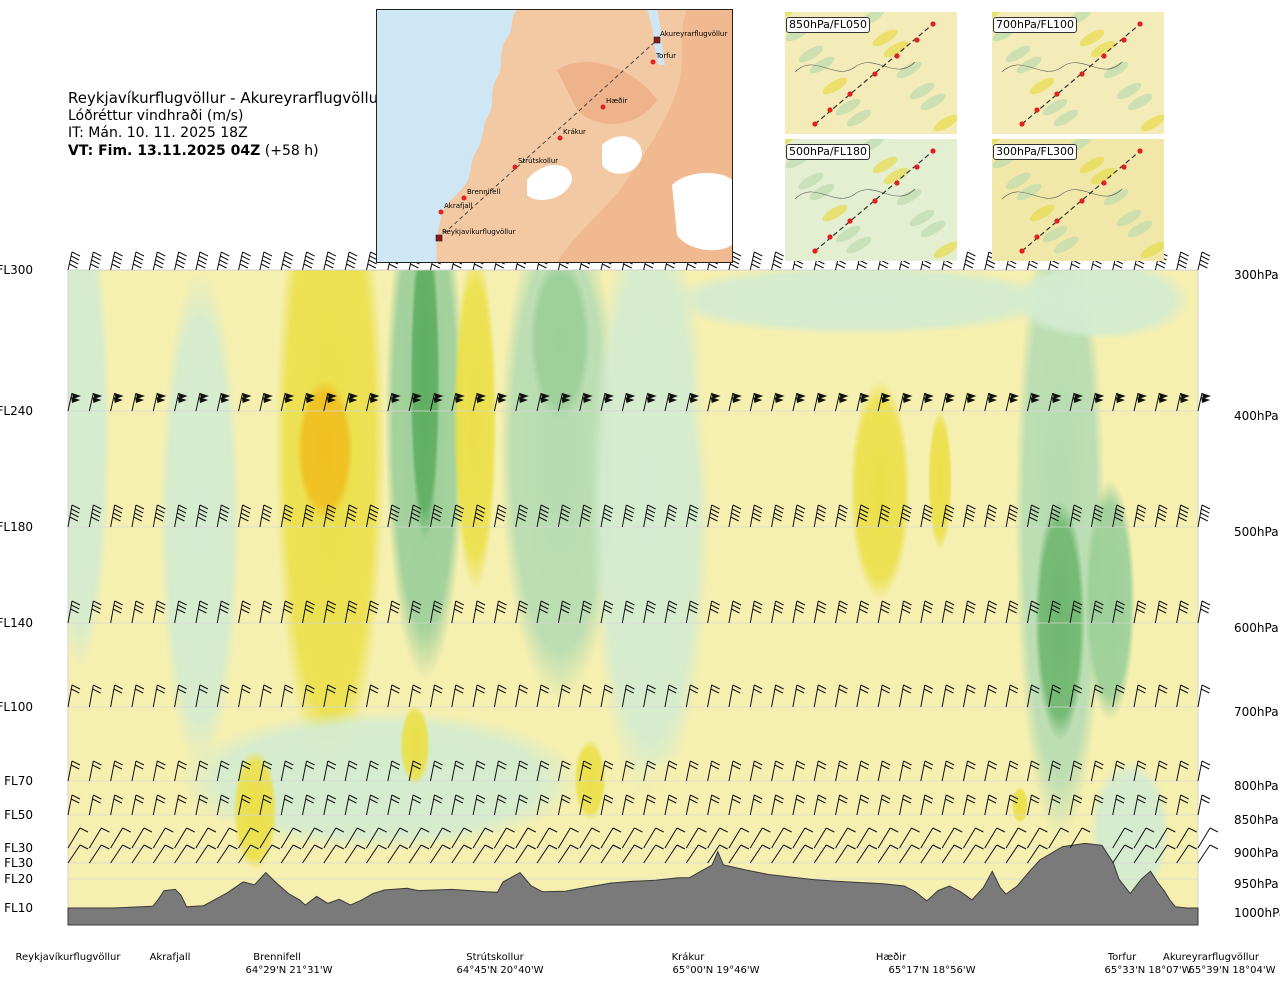 The image size is (1280, 981). Describe the element at coordinates (16, 707) in the screenshot. I see `flight-level-label: FL100` at that location.